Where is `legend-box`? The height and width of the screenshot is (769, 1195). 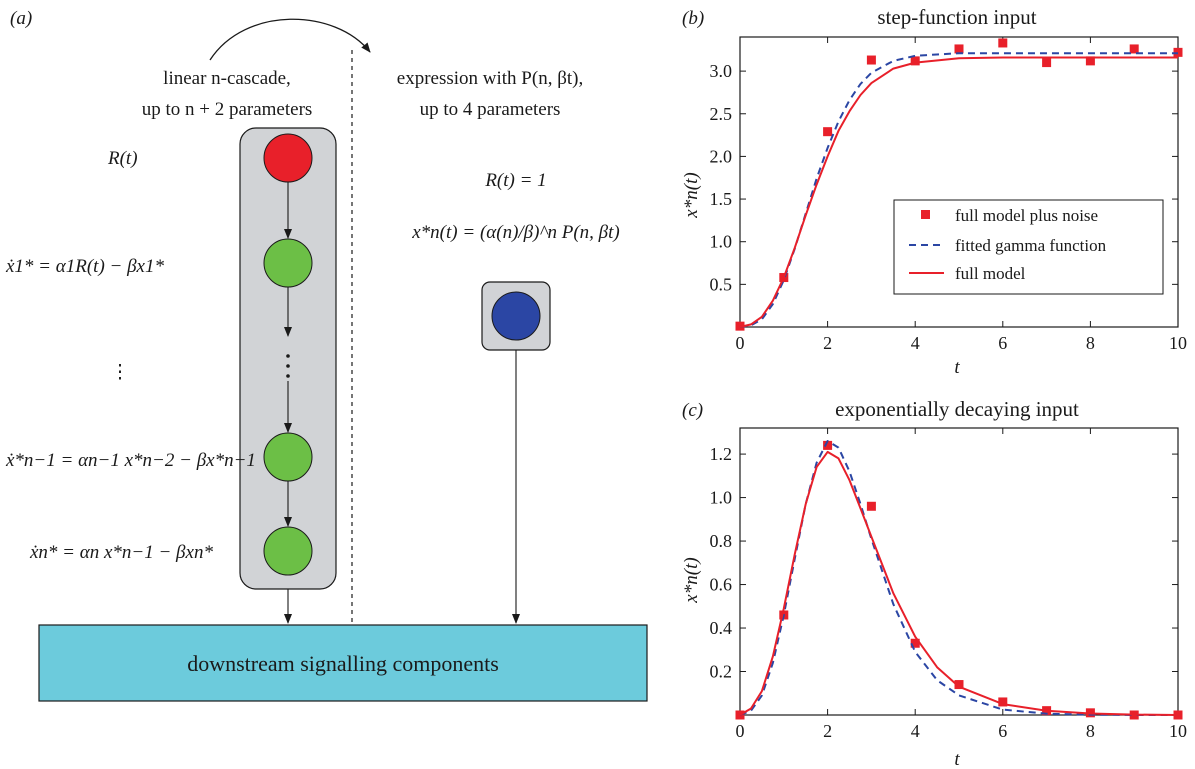
legend-box is located at coordinates (1028, 247).